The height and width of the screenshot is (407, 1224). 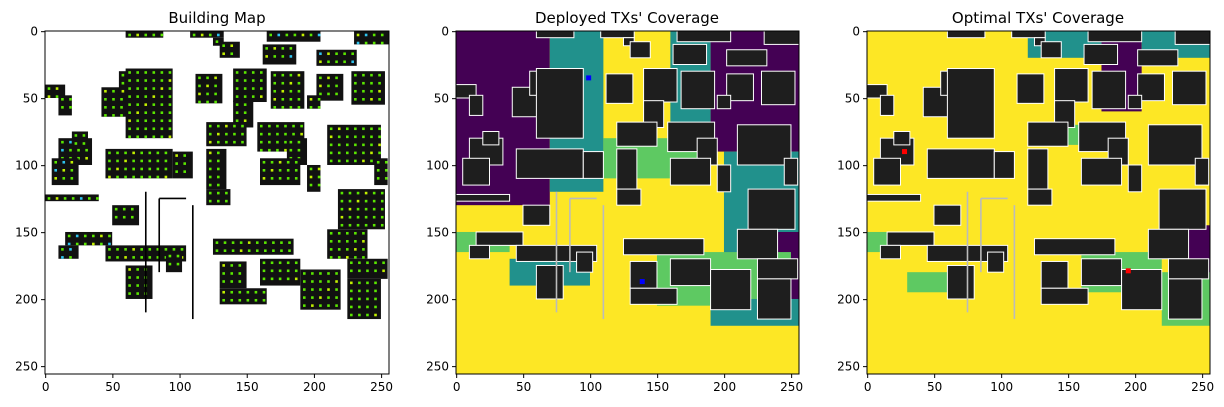 What do you see at coordinates (590, 387) in the screenshot?
I see `x-tick-label: 100` at bounding box center [590, 387].